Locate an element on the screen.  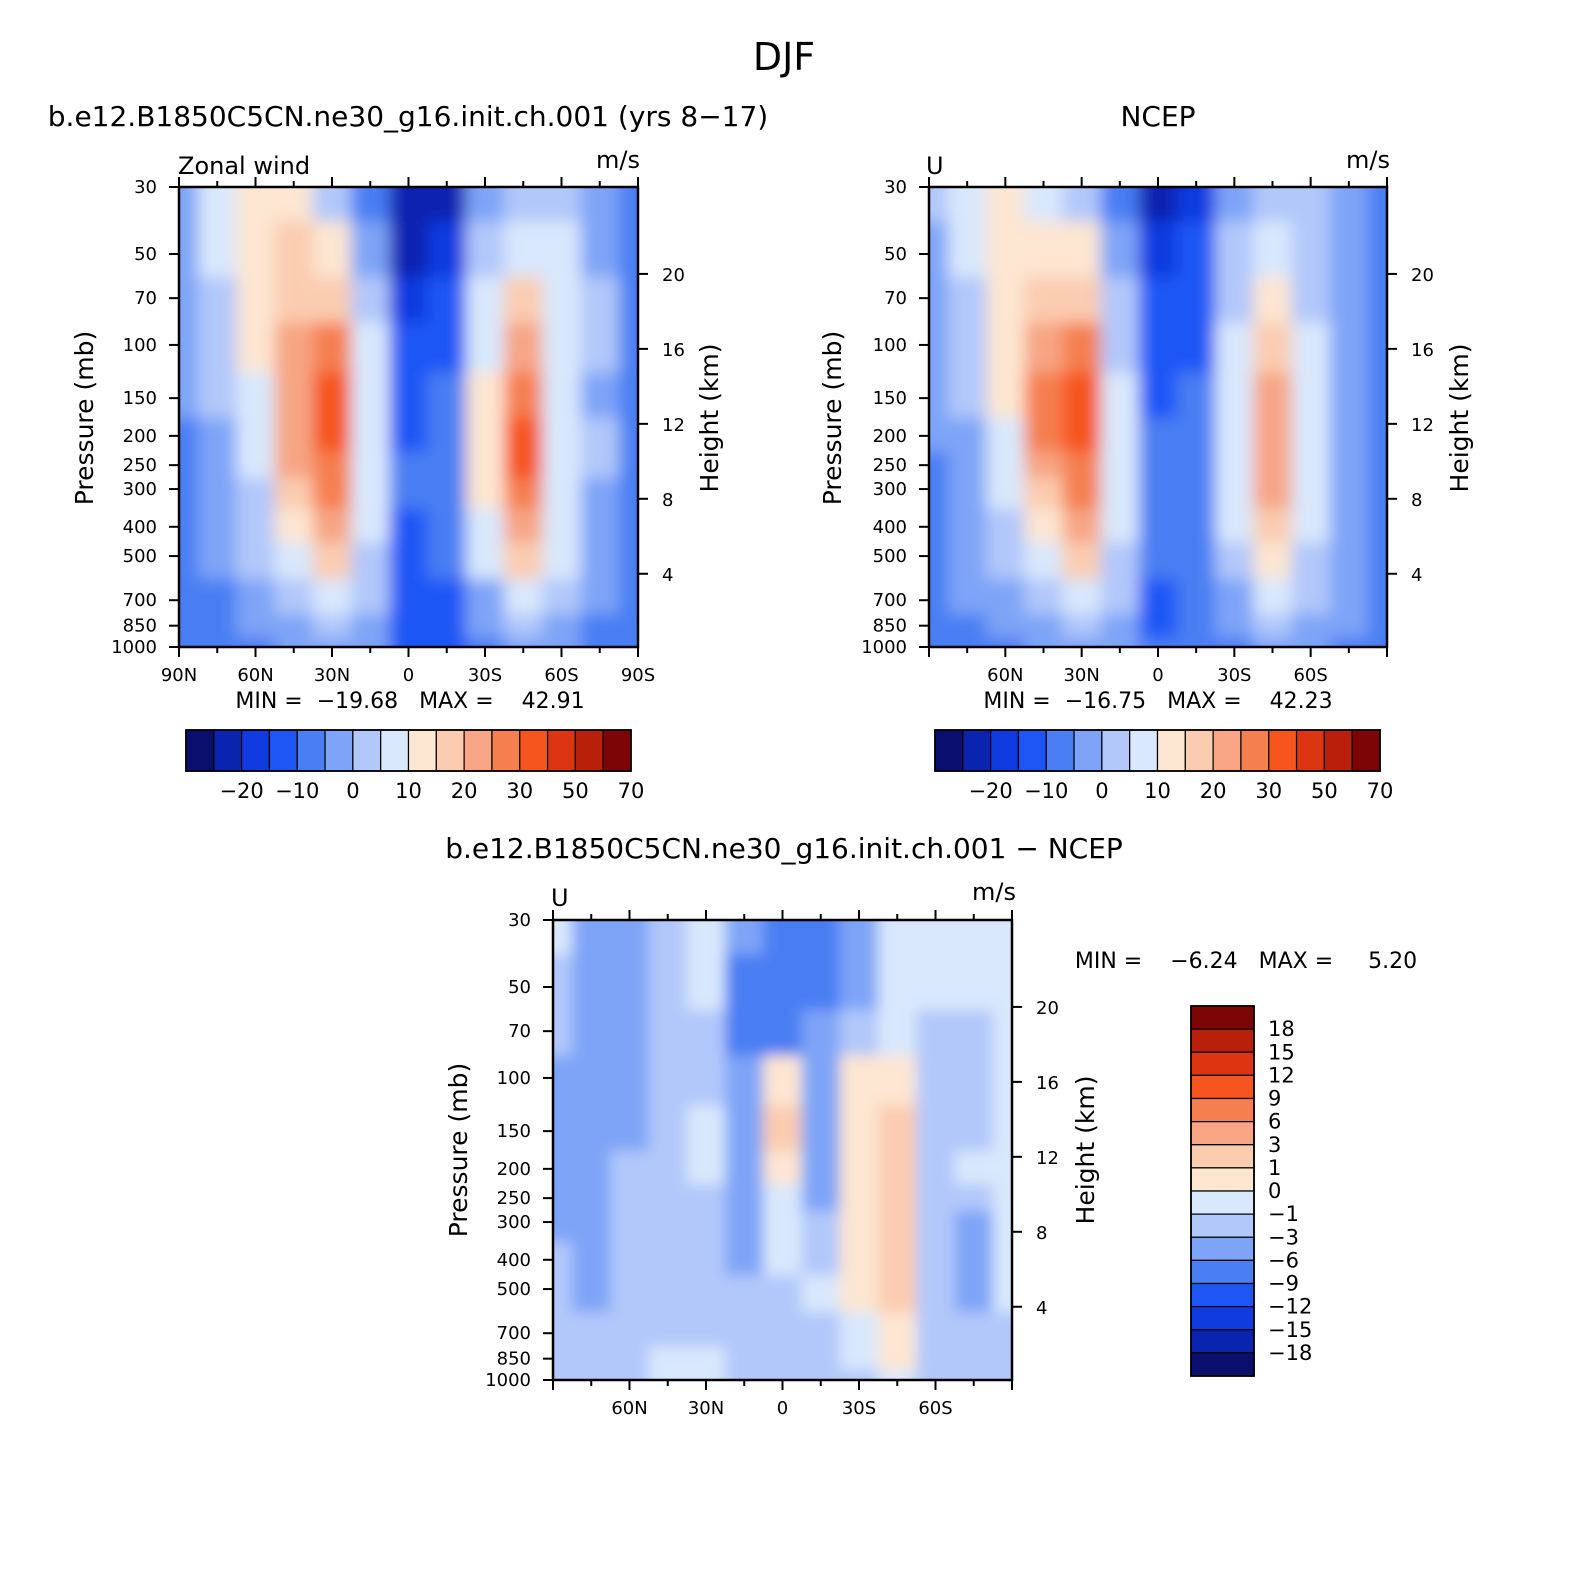
height-tick-label: 16 is located at coordinates (1422, 350).